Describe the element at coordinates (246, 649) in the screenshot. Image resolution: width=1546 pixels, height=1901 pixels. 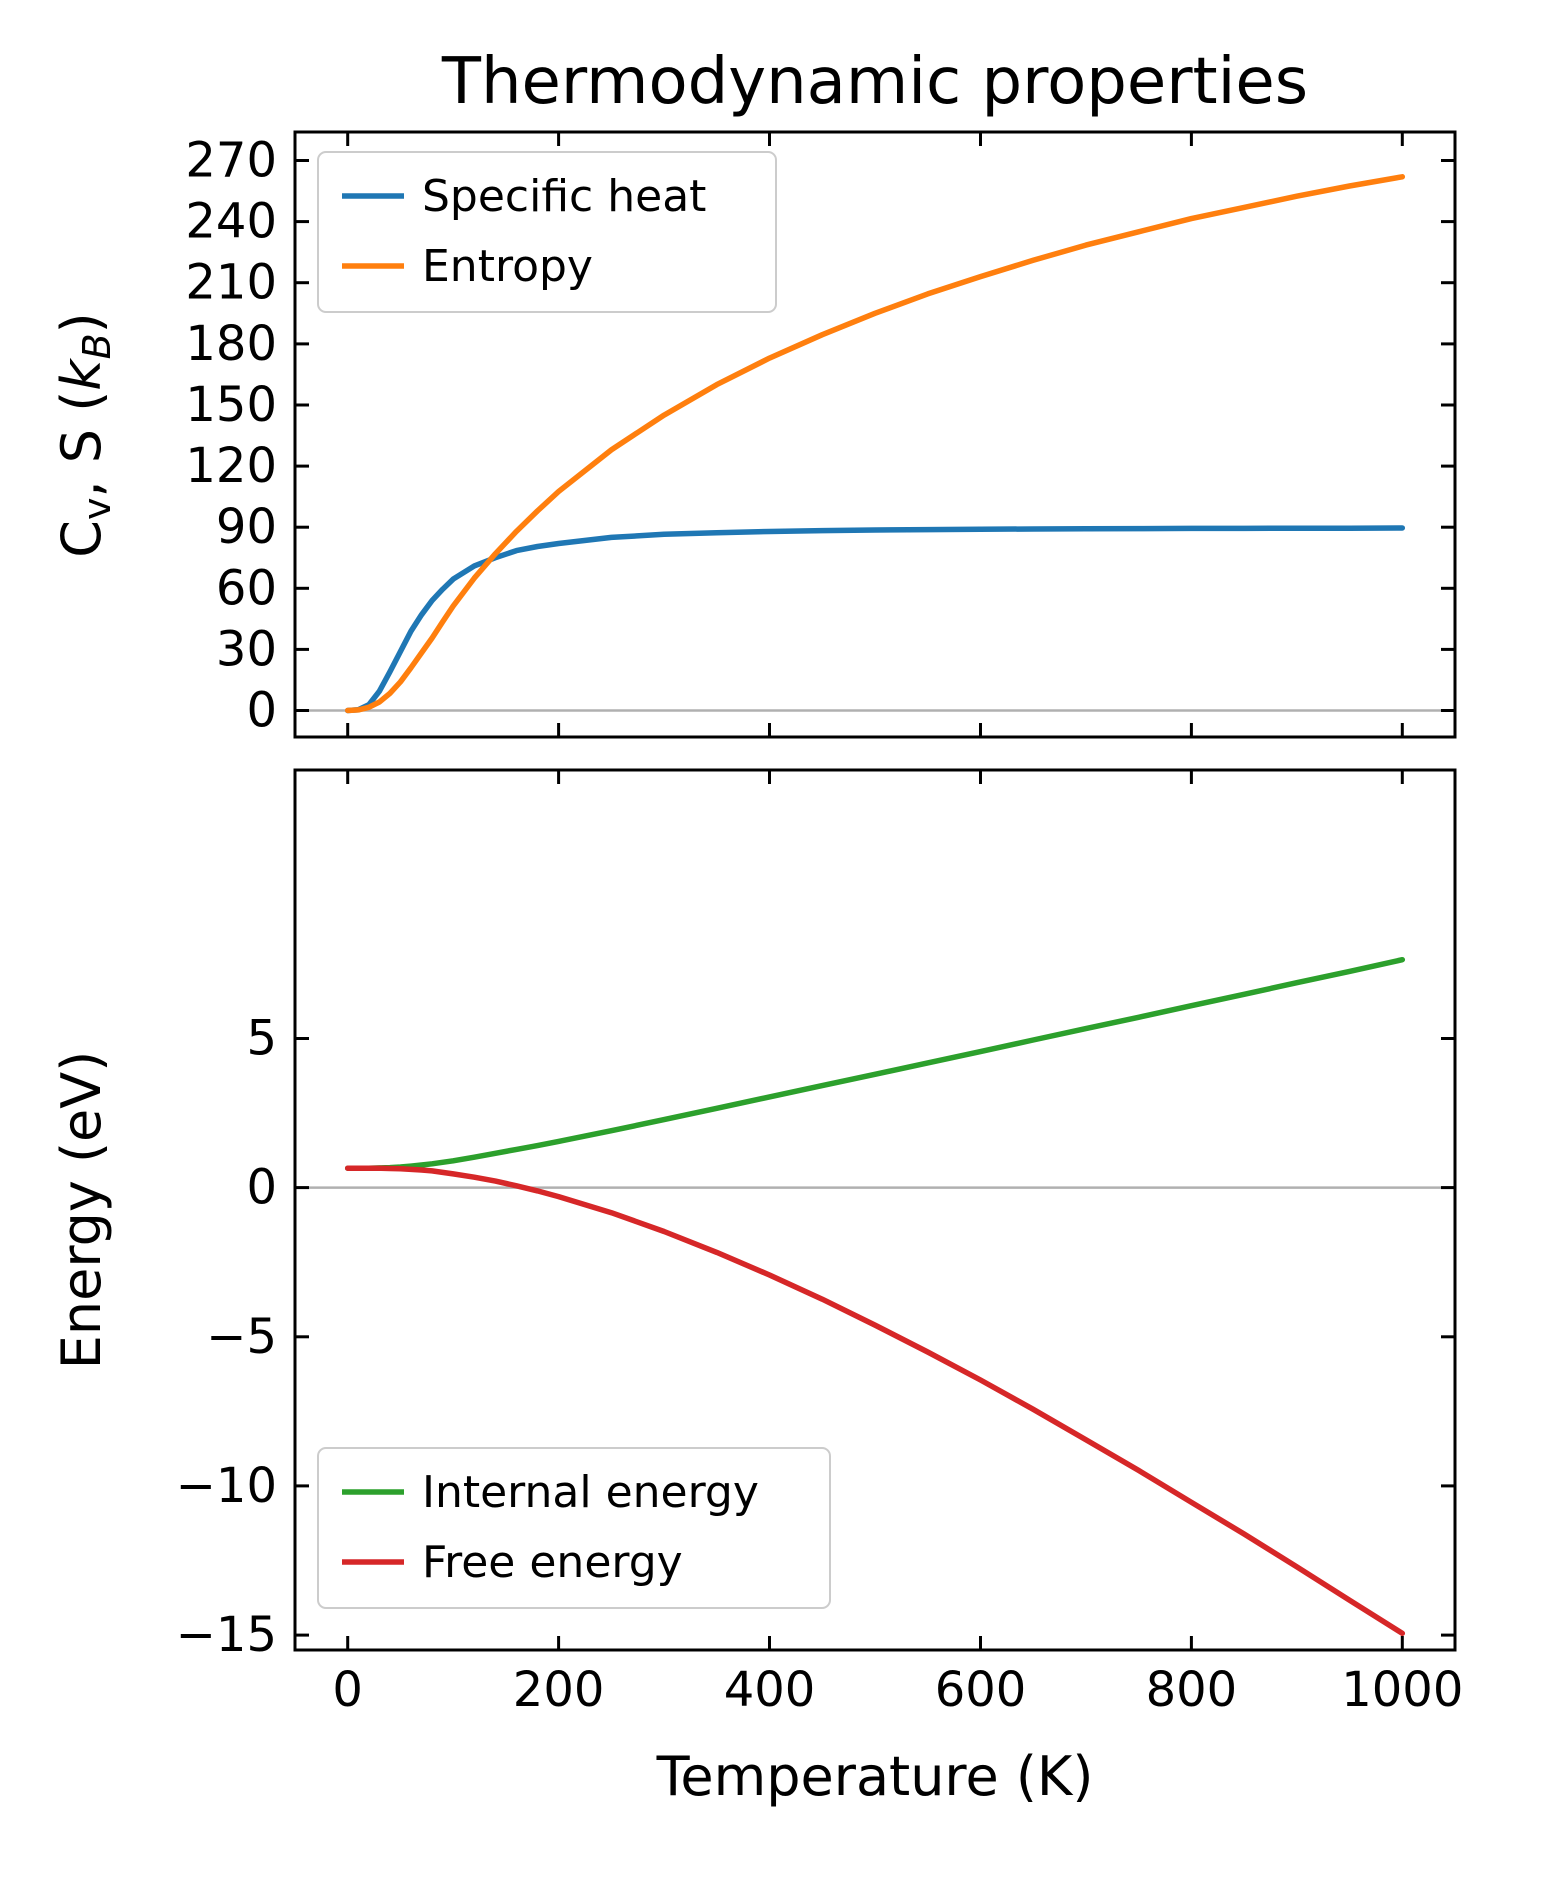
I see `y-tick-label: 30` at that location.